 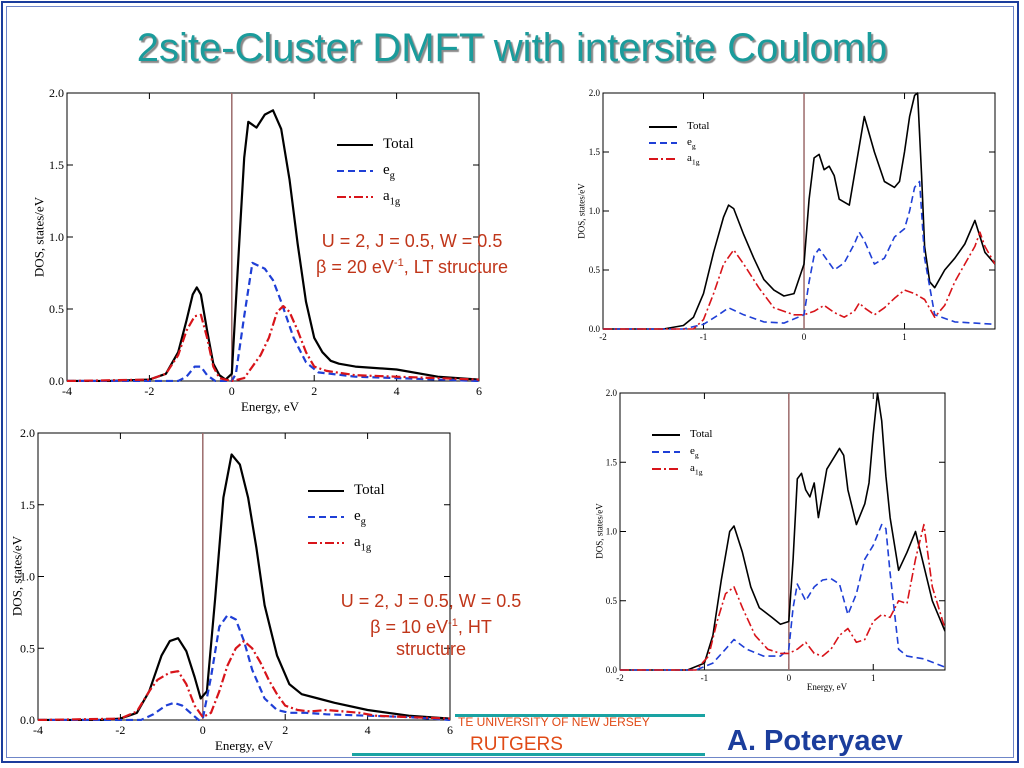 I want to click on params-line-3: structure, so click(x=431, y=649).